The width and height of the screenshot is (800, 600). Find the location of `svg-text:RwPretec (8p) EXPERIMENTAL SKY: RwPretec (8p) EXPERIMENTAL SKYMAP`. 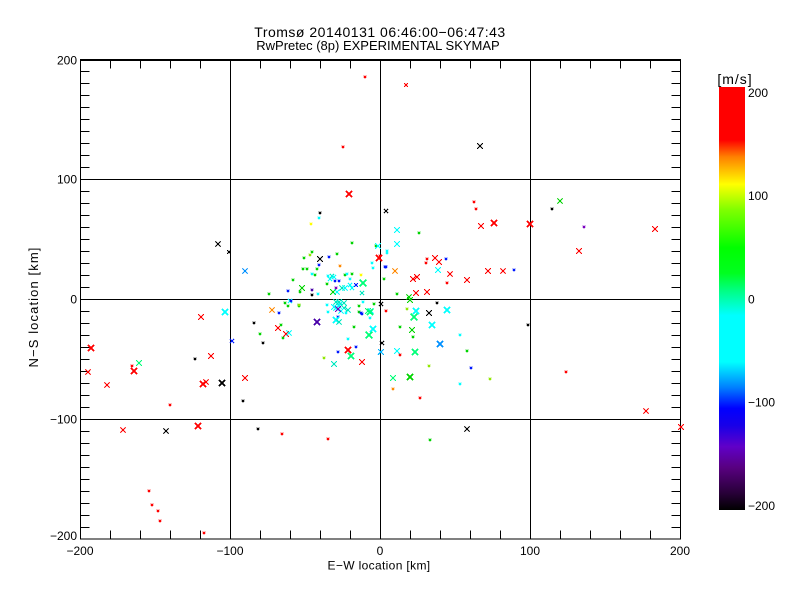

svg-text:RwPretec (8p) EXPERIMENTAL SKY: RwPretec (8p) EXPERIMENTAL SKYMAP is located at coordinates (377, 45).